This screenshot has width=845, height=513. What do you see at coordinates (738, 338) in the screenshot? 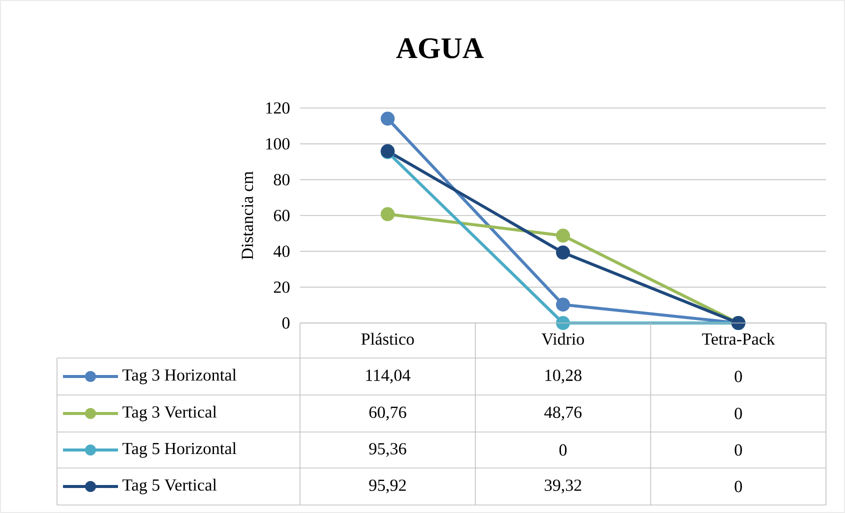
I see `x-tick-label: Tetra-Pack` at bounding box center [738, 338].